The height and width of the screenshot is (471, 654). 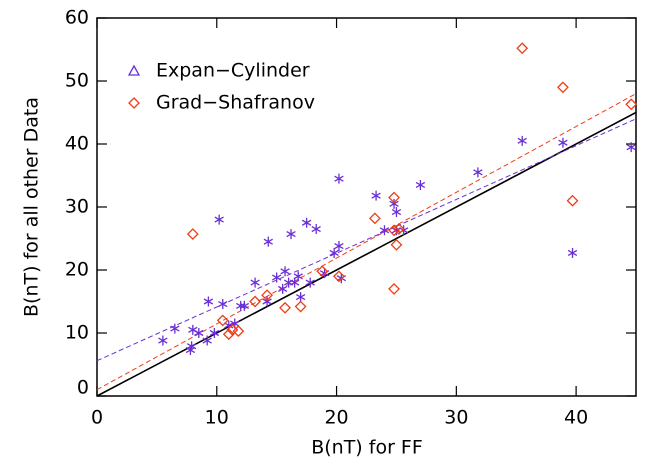 What do you see at coordinates (97, 418) in the screenshot?
I see `x-tick-label: 0` at bounding box center [97, 418].